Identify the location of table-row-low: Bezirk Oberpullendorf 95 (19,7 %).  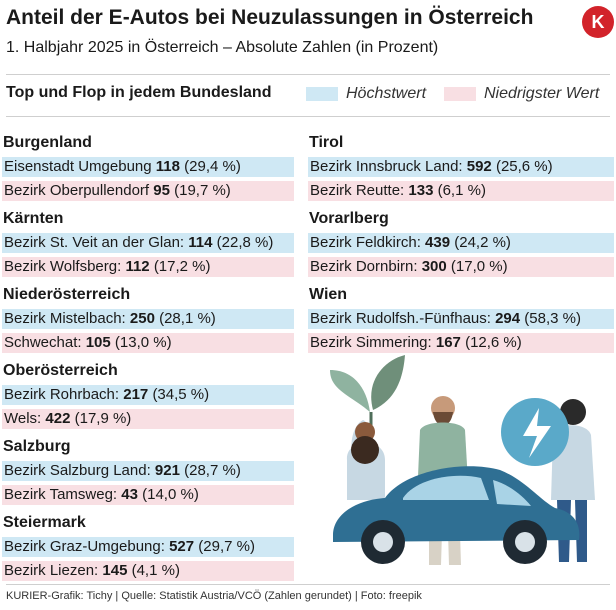
(148, 191).